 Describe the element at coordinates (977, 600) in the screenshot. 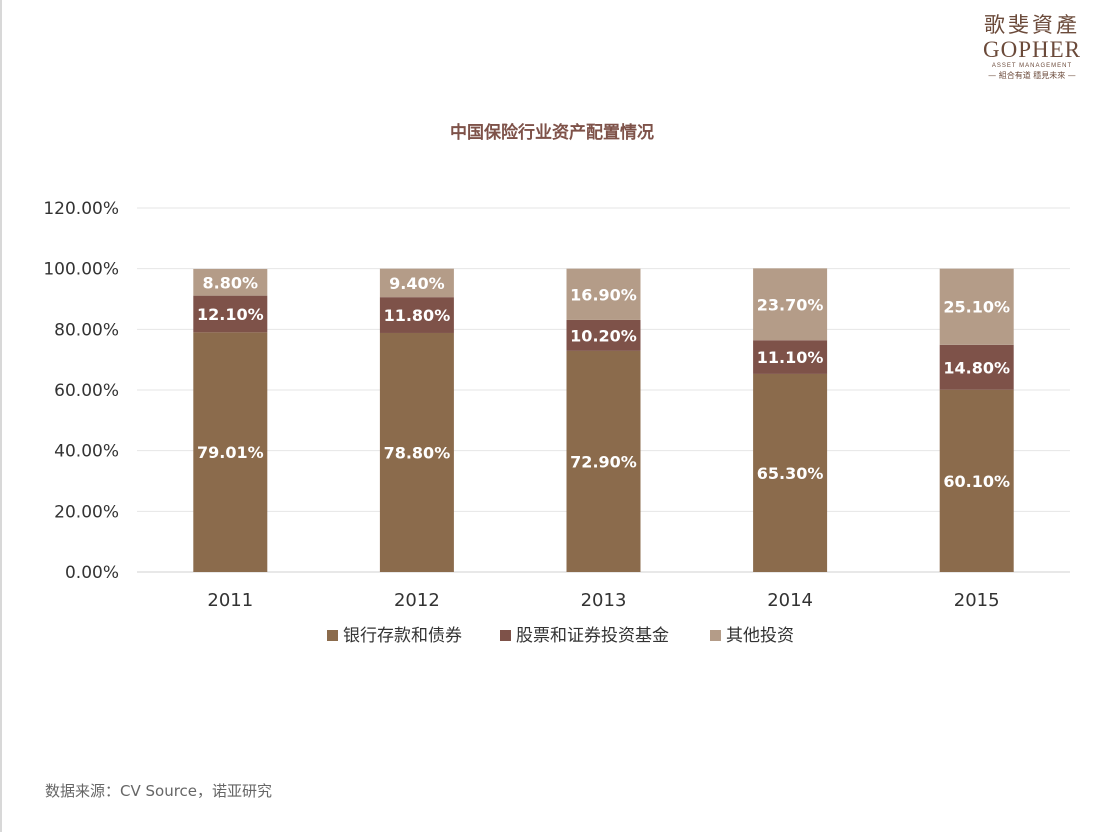

I see `x-tick-label: 2015` at that location.